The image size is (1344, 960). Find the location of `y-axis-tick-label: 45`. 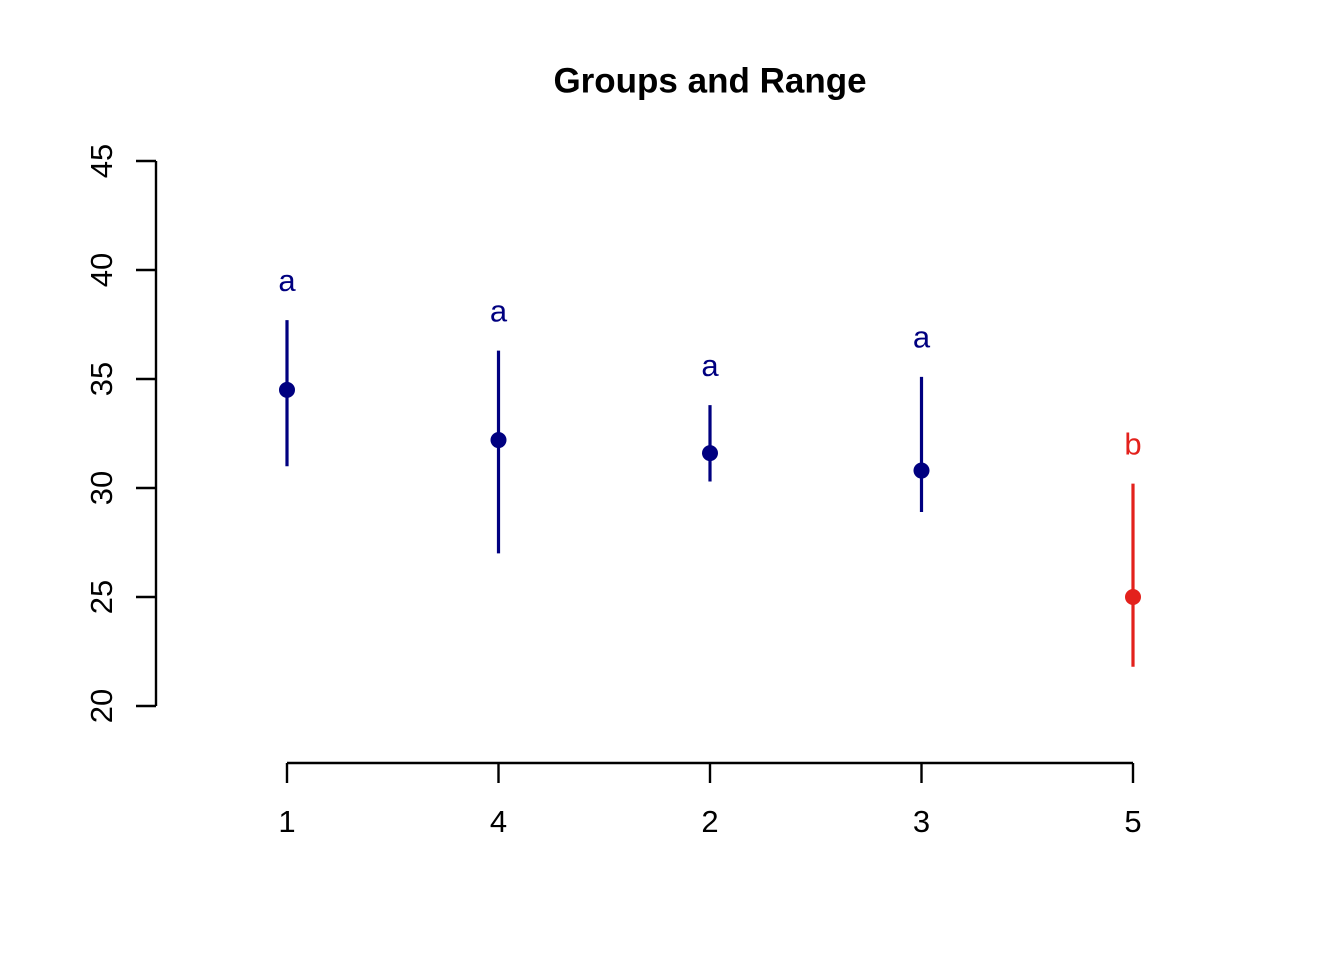

y-axis-tick-label: 45 is located at coordinates (101, 161).